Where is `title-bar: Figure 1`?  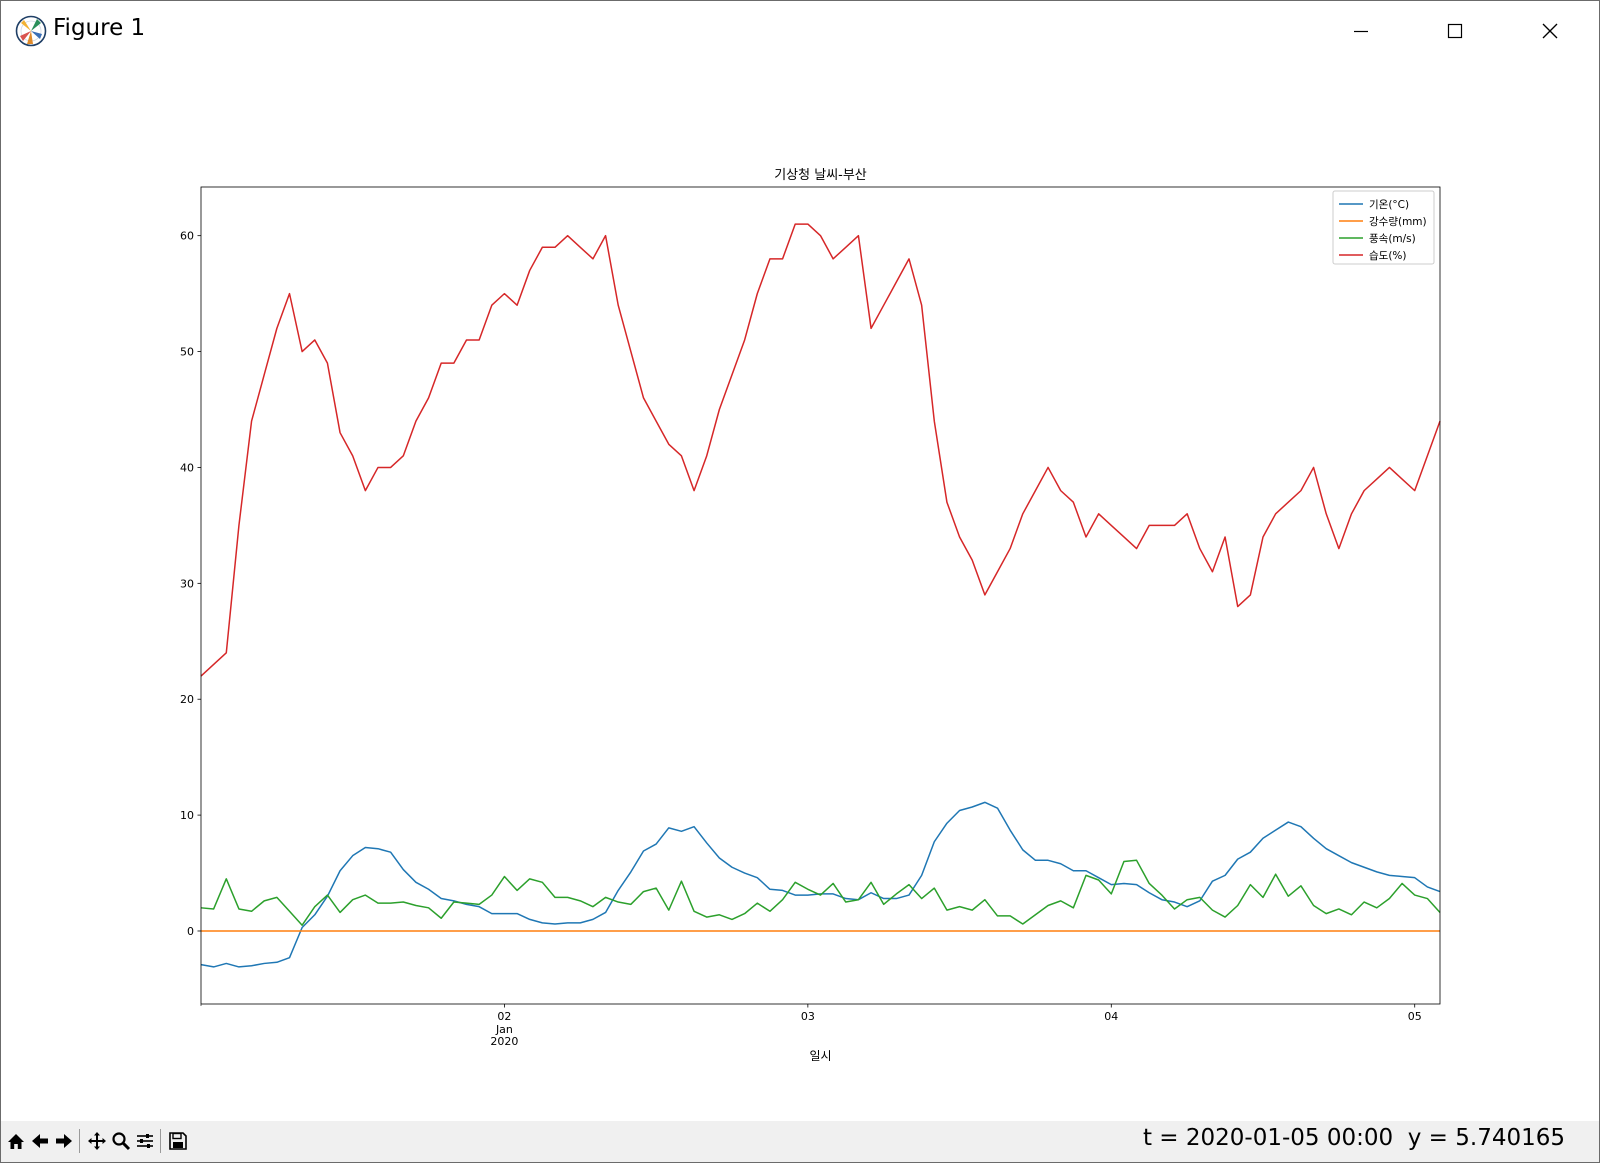
title-bar: Figure 1 is located at coordinates (800, 31).